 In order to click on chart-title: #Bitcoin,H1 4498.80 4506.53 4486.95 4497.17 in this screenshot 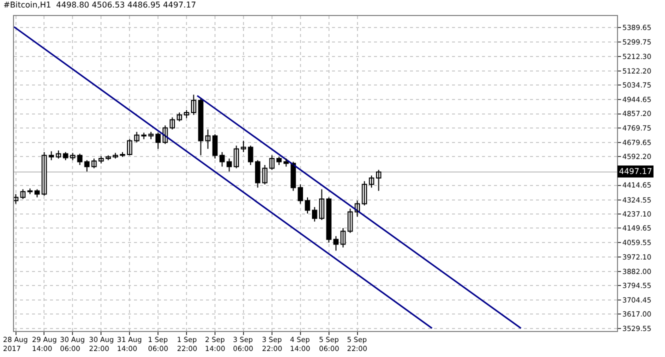, I will do `click(99, 5)`.